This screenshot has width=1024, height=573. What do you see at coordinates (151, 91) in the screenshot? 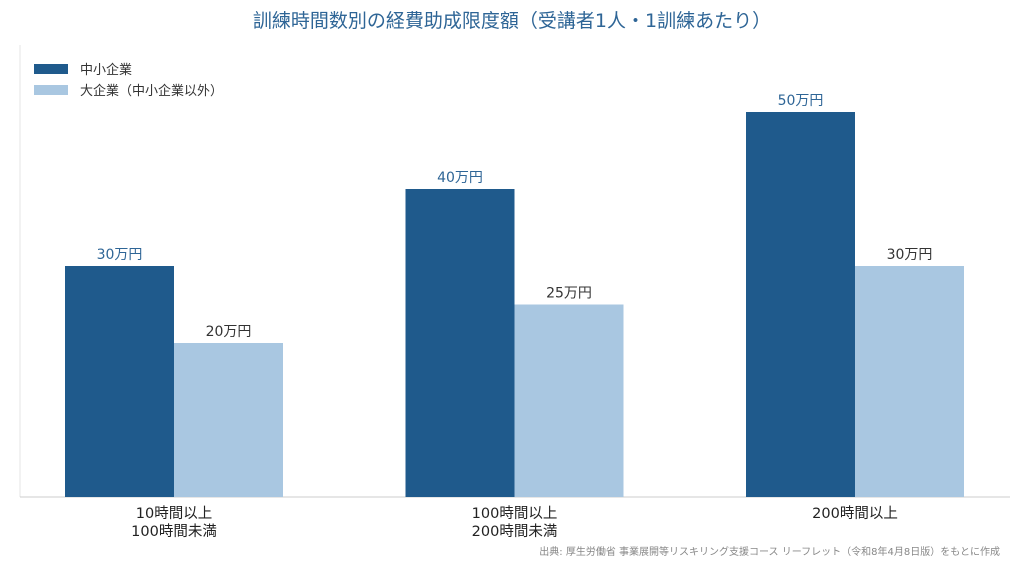
I see `legend-label-large: 大企業（中小企業以外）` at bounding box center [151, 91].